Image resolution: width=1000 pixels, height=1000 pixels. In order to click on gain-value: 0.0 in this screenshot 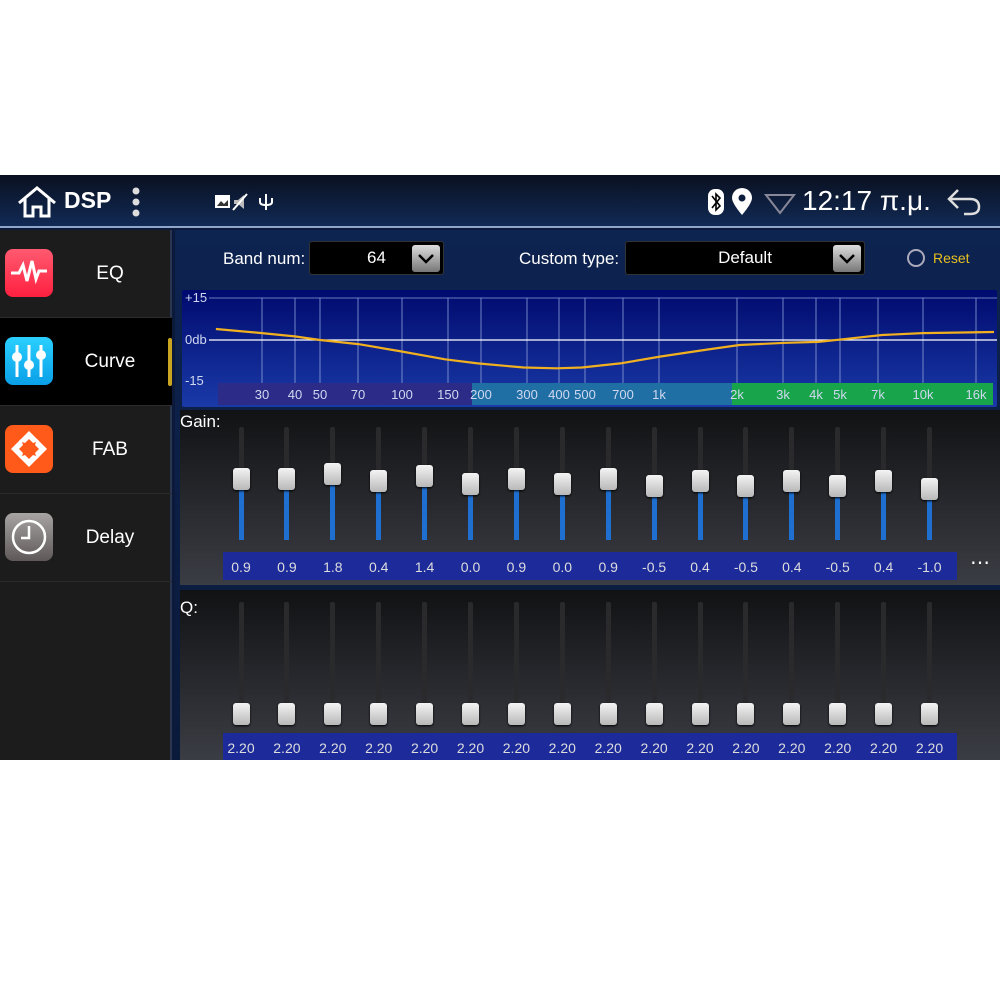, I will do `click(470, 567)`.